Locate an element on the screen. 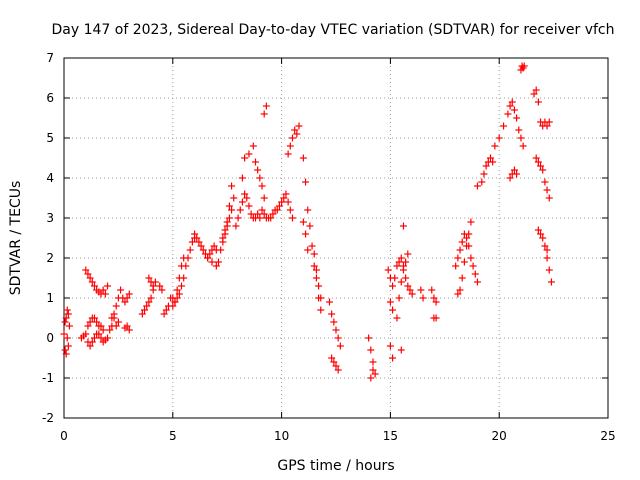 The image size is (640, 480). x-axis-label: GPS time / hours is located at coordinates (335, 466).